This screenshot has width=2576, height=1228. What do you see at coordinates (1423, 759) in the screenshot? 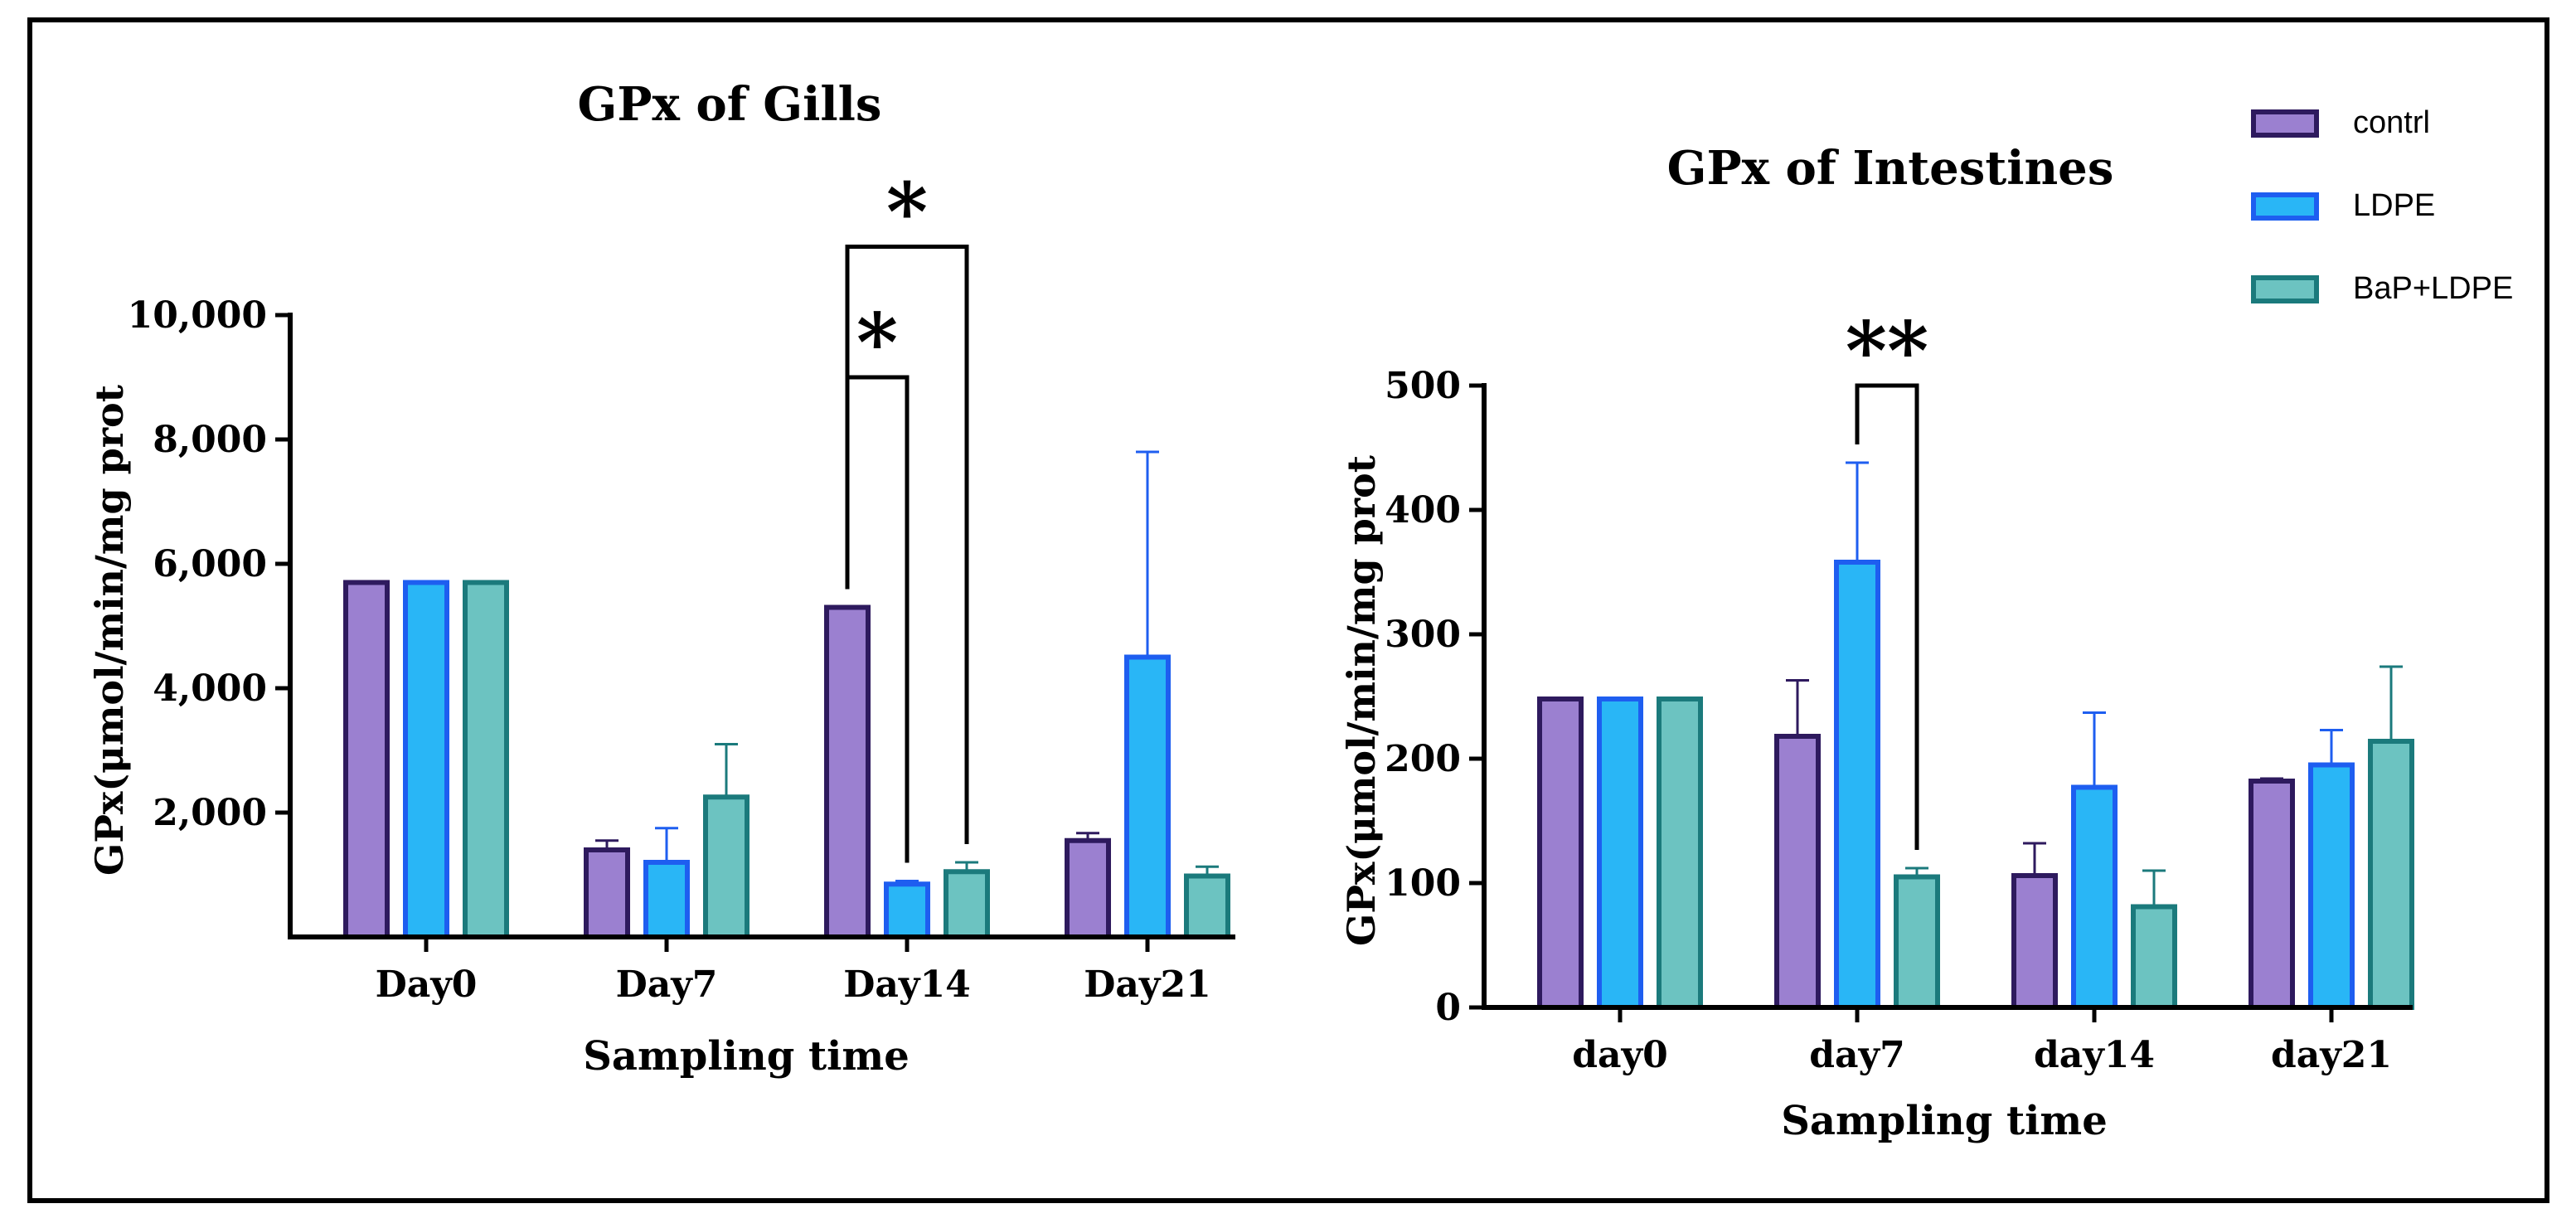
I see `intestines-y-tick-label: 200` at bounding box center [1423, 759].